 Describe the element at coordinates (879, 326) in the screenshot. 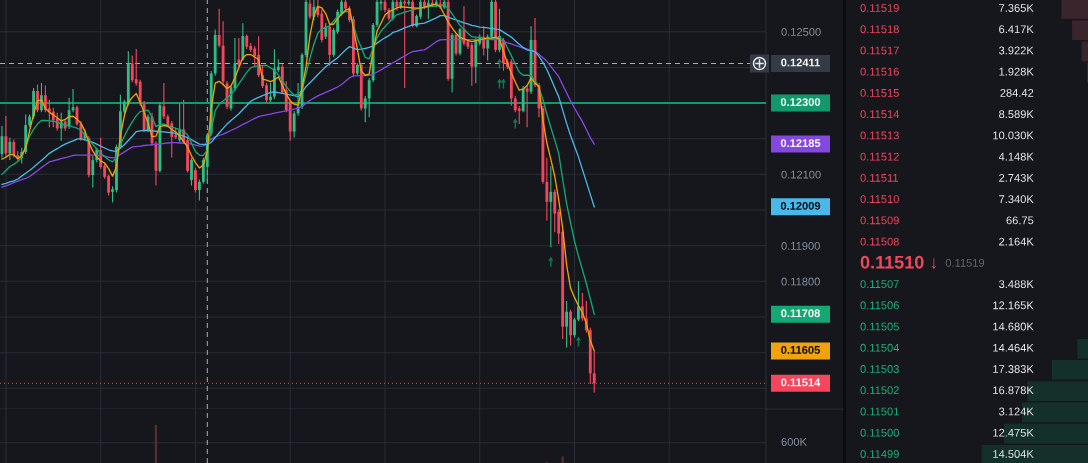

I see `y-tick-label: 0.11505` at that location.